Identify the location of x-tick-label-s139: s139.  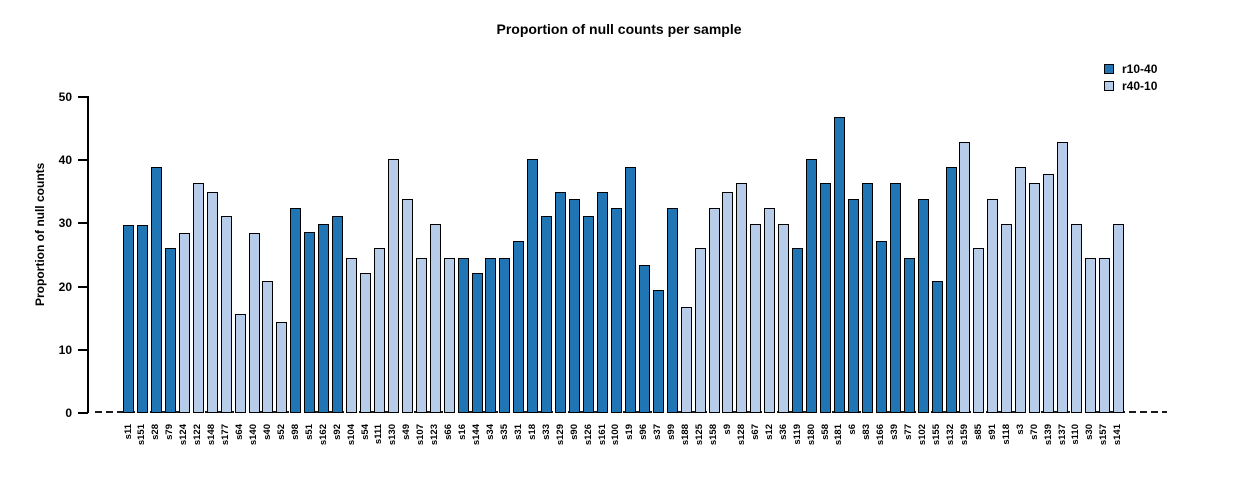
(1048, 435).